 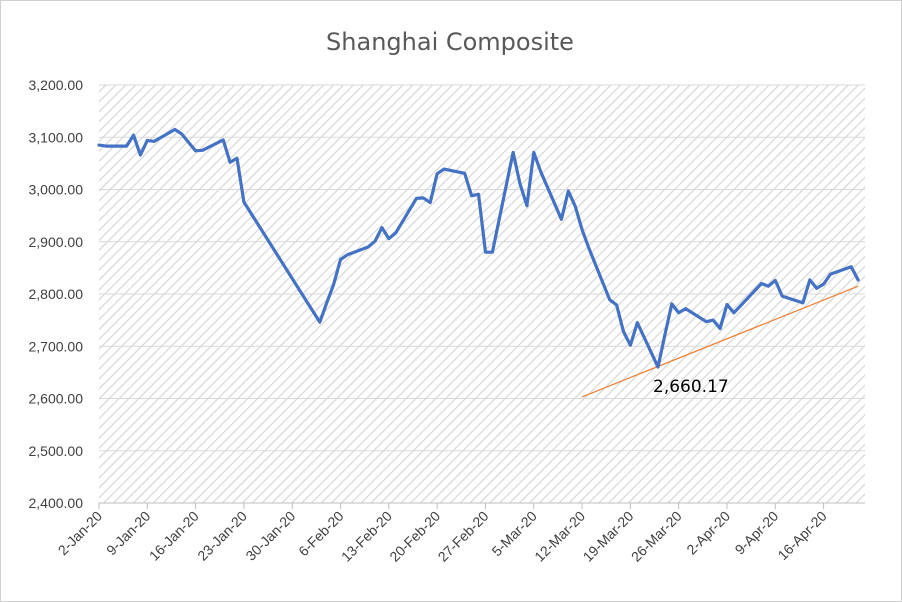 I want to click on y-tick-label: 2,800.00, so click(x=56, y=294).